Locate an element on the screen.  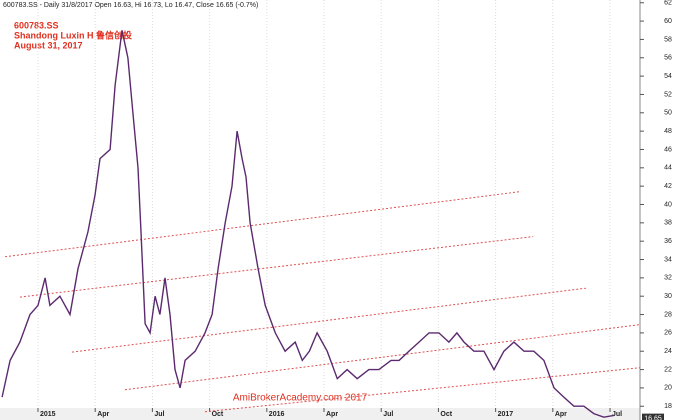
y-tick-label: 56 is located at coordinates (668, 58).